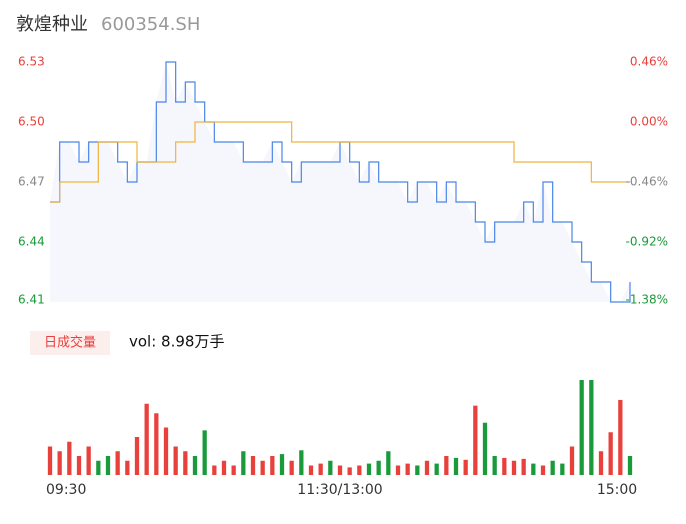 This screenshot has width=686, height=524. I want to click on series-line, so click(340, 162).